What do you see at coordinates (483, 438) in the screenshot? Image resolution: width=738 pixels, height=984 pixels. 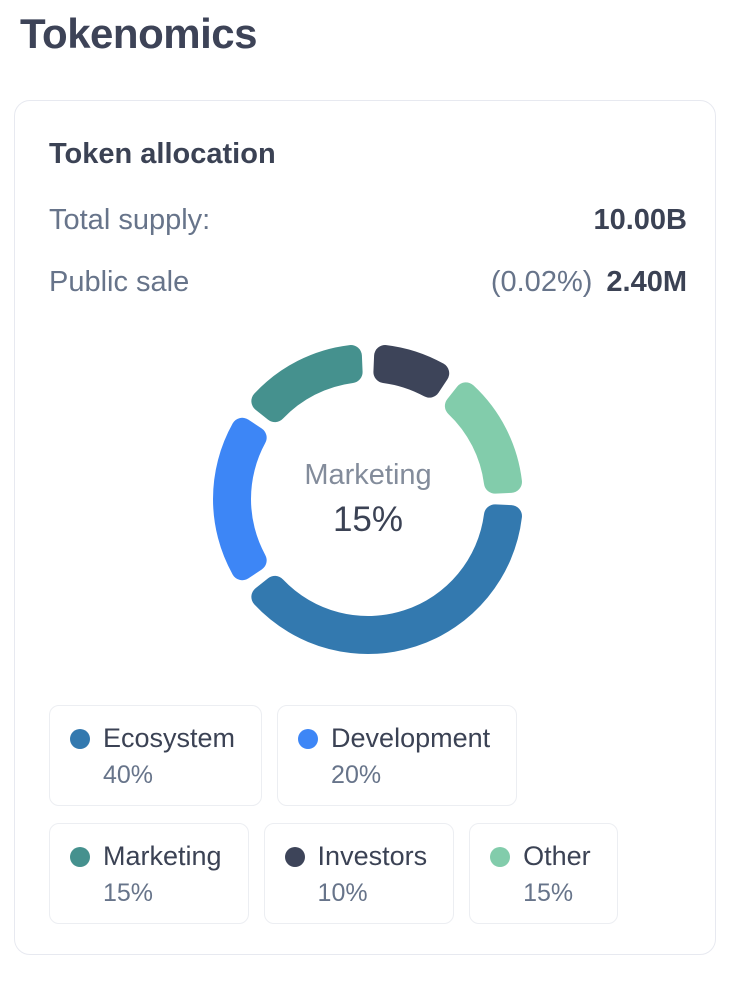 I see `donut-segment-other` at bounding box center [483, 438].